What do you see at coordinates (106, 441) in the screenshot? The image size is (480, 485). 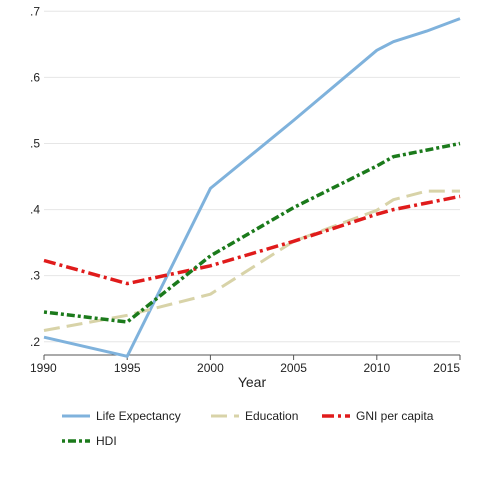 I see `legend-label: HDI` at bounding box center [106, 441].